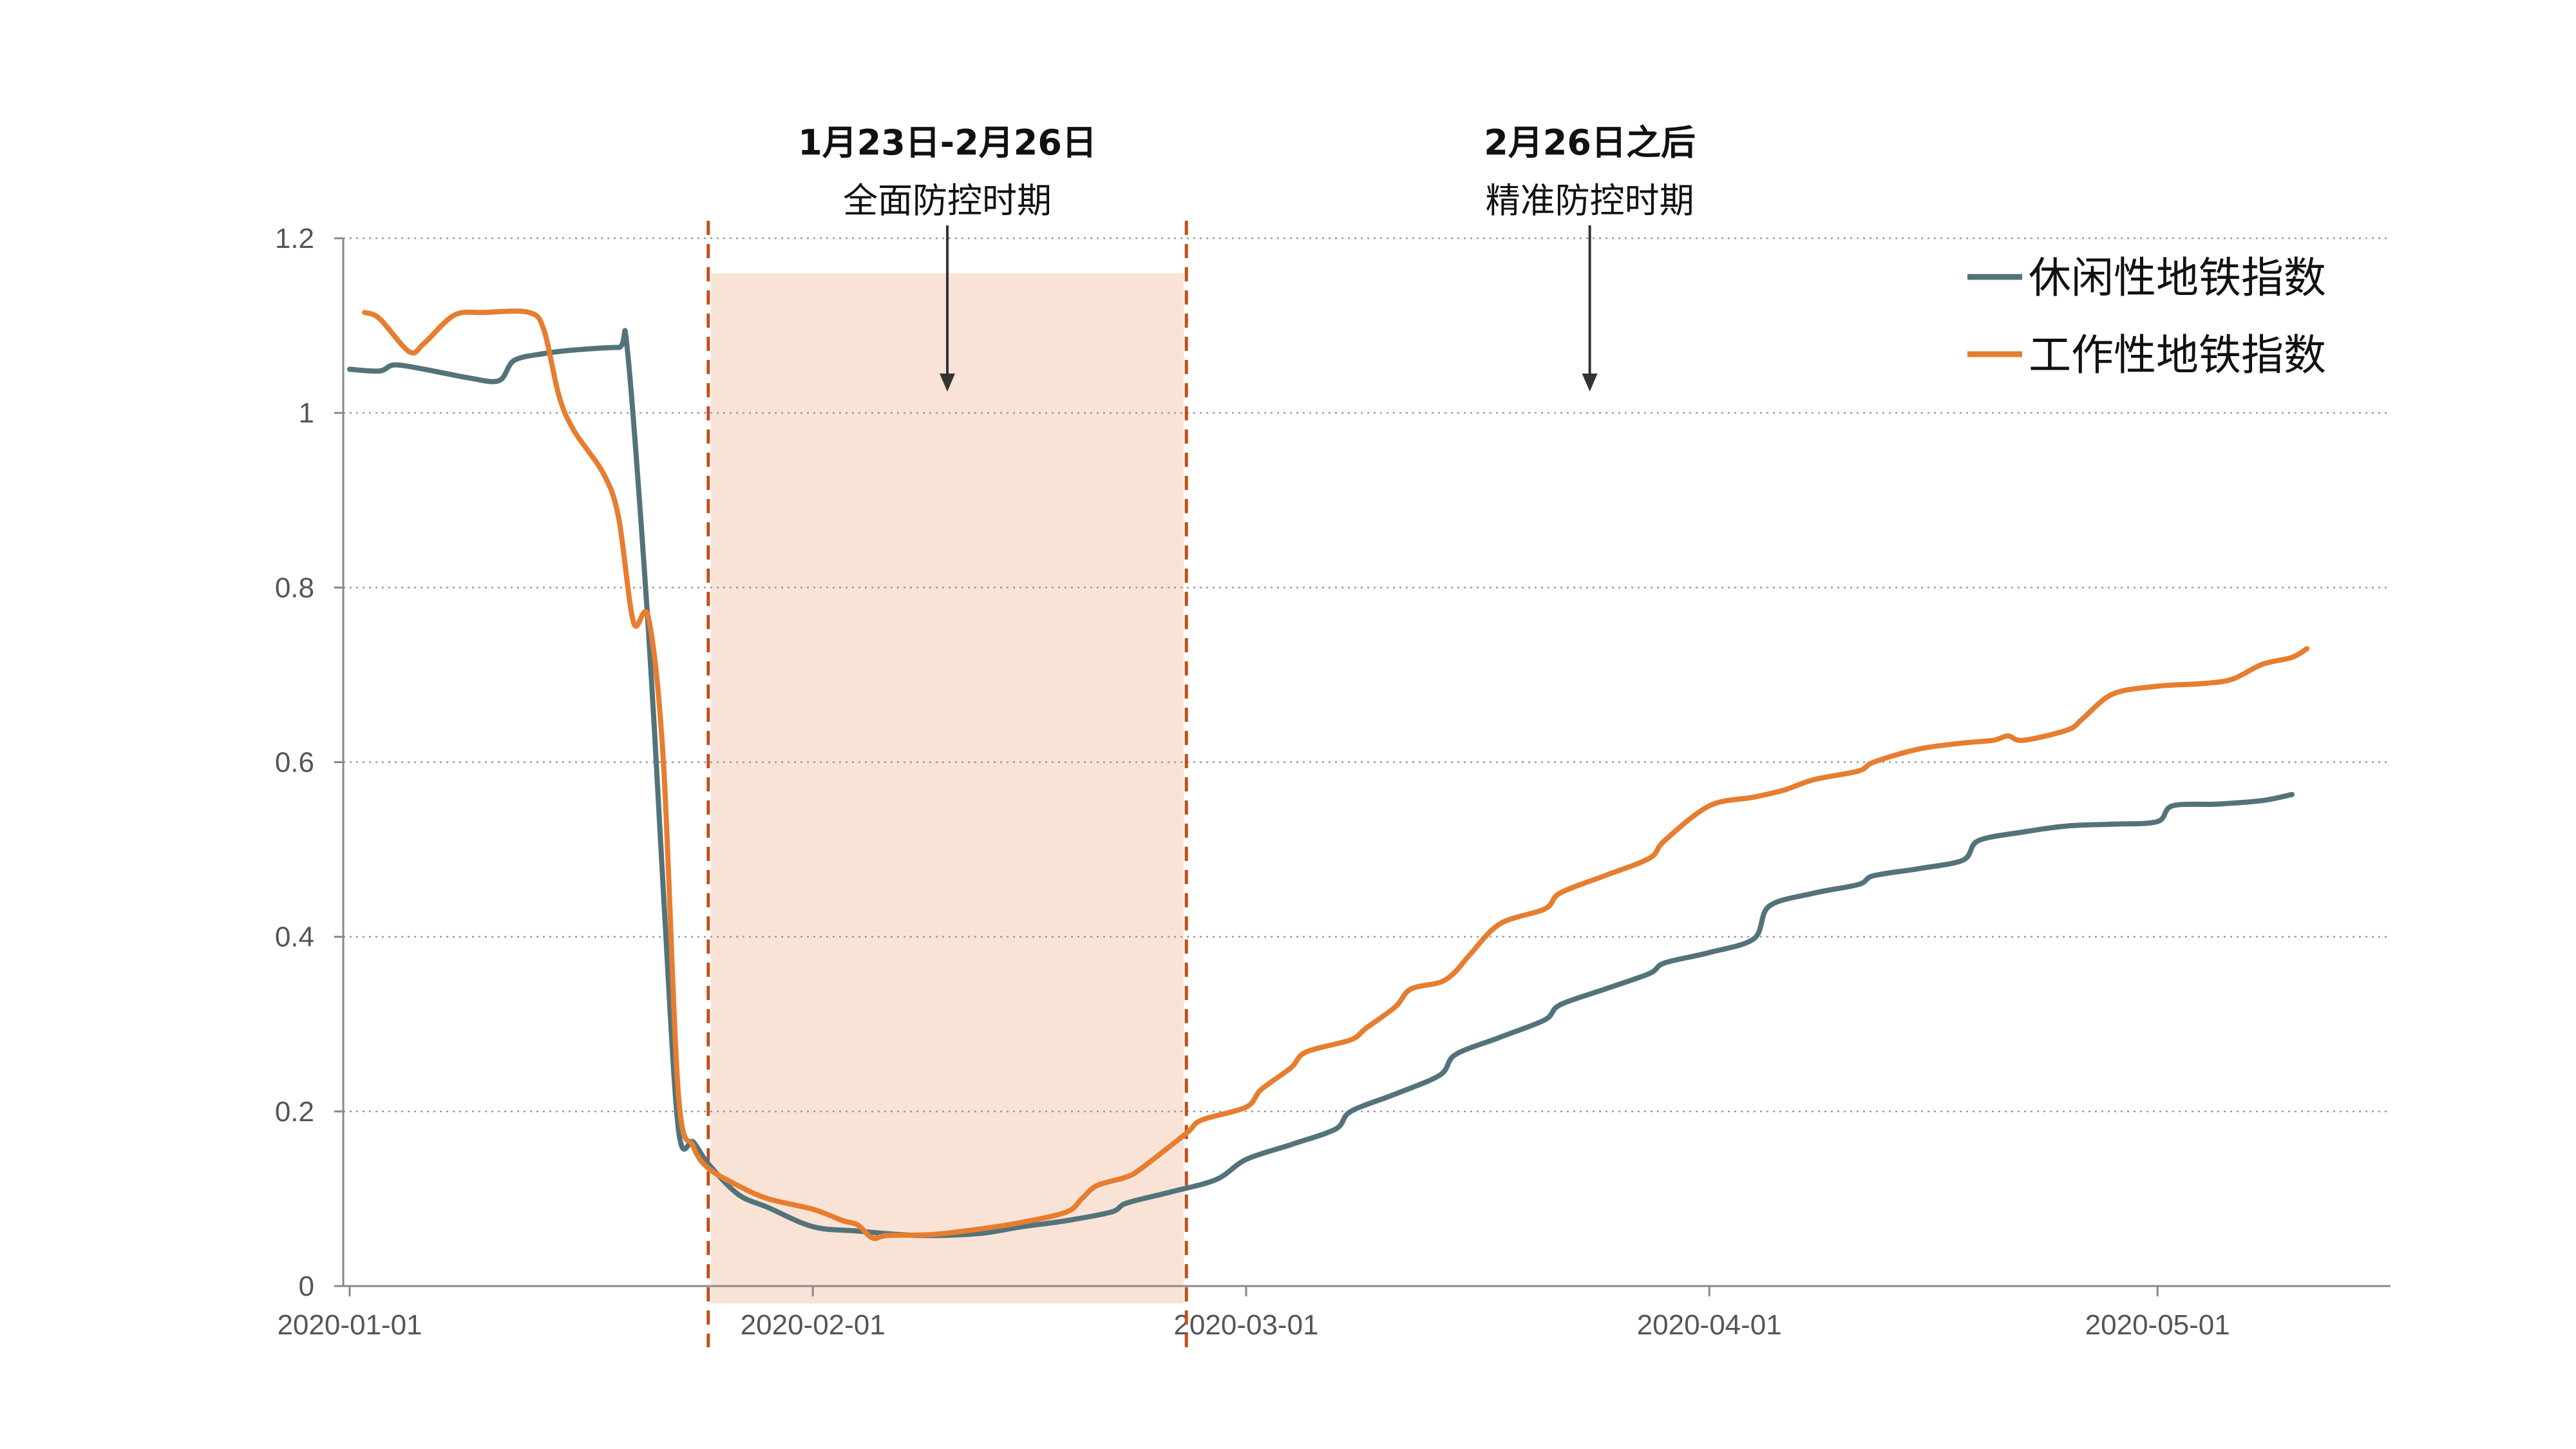 The width and height of the screenshot is (2576, 1449). Describe the element at coordinates (294, 938) in the screenshot. I see `y-tick-label: 0.4` at that location.